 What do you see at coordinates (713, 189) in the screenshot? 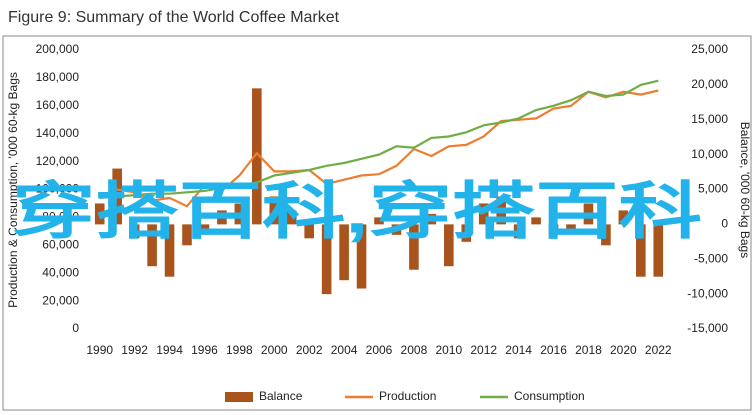
I see `y2-tick-label: 5,000` at bounding box center [713, 189].